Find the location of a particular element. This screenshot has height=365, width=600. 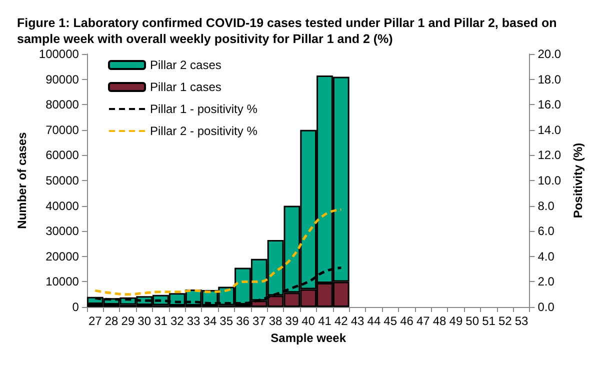

y-tick-label: 30000 is located at coordinates (63, 231).